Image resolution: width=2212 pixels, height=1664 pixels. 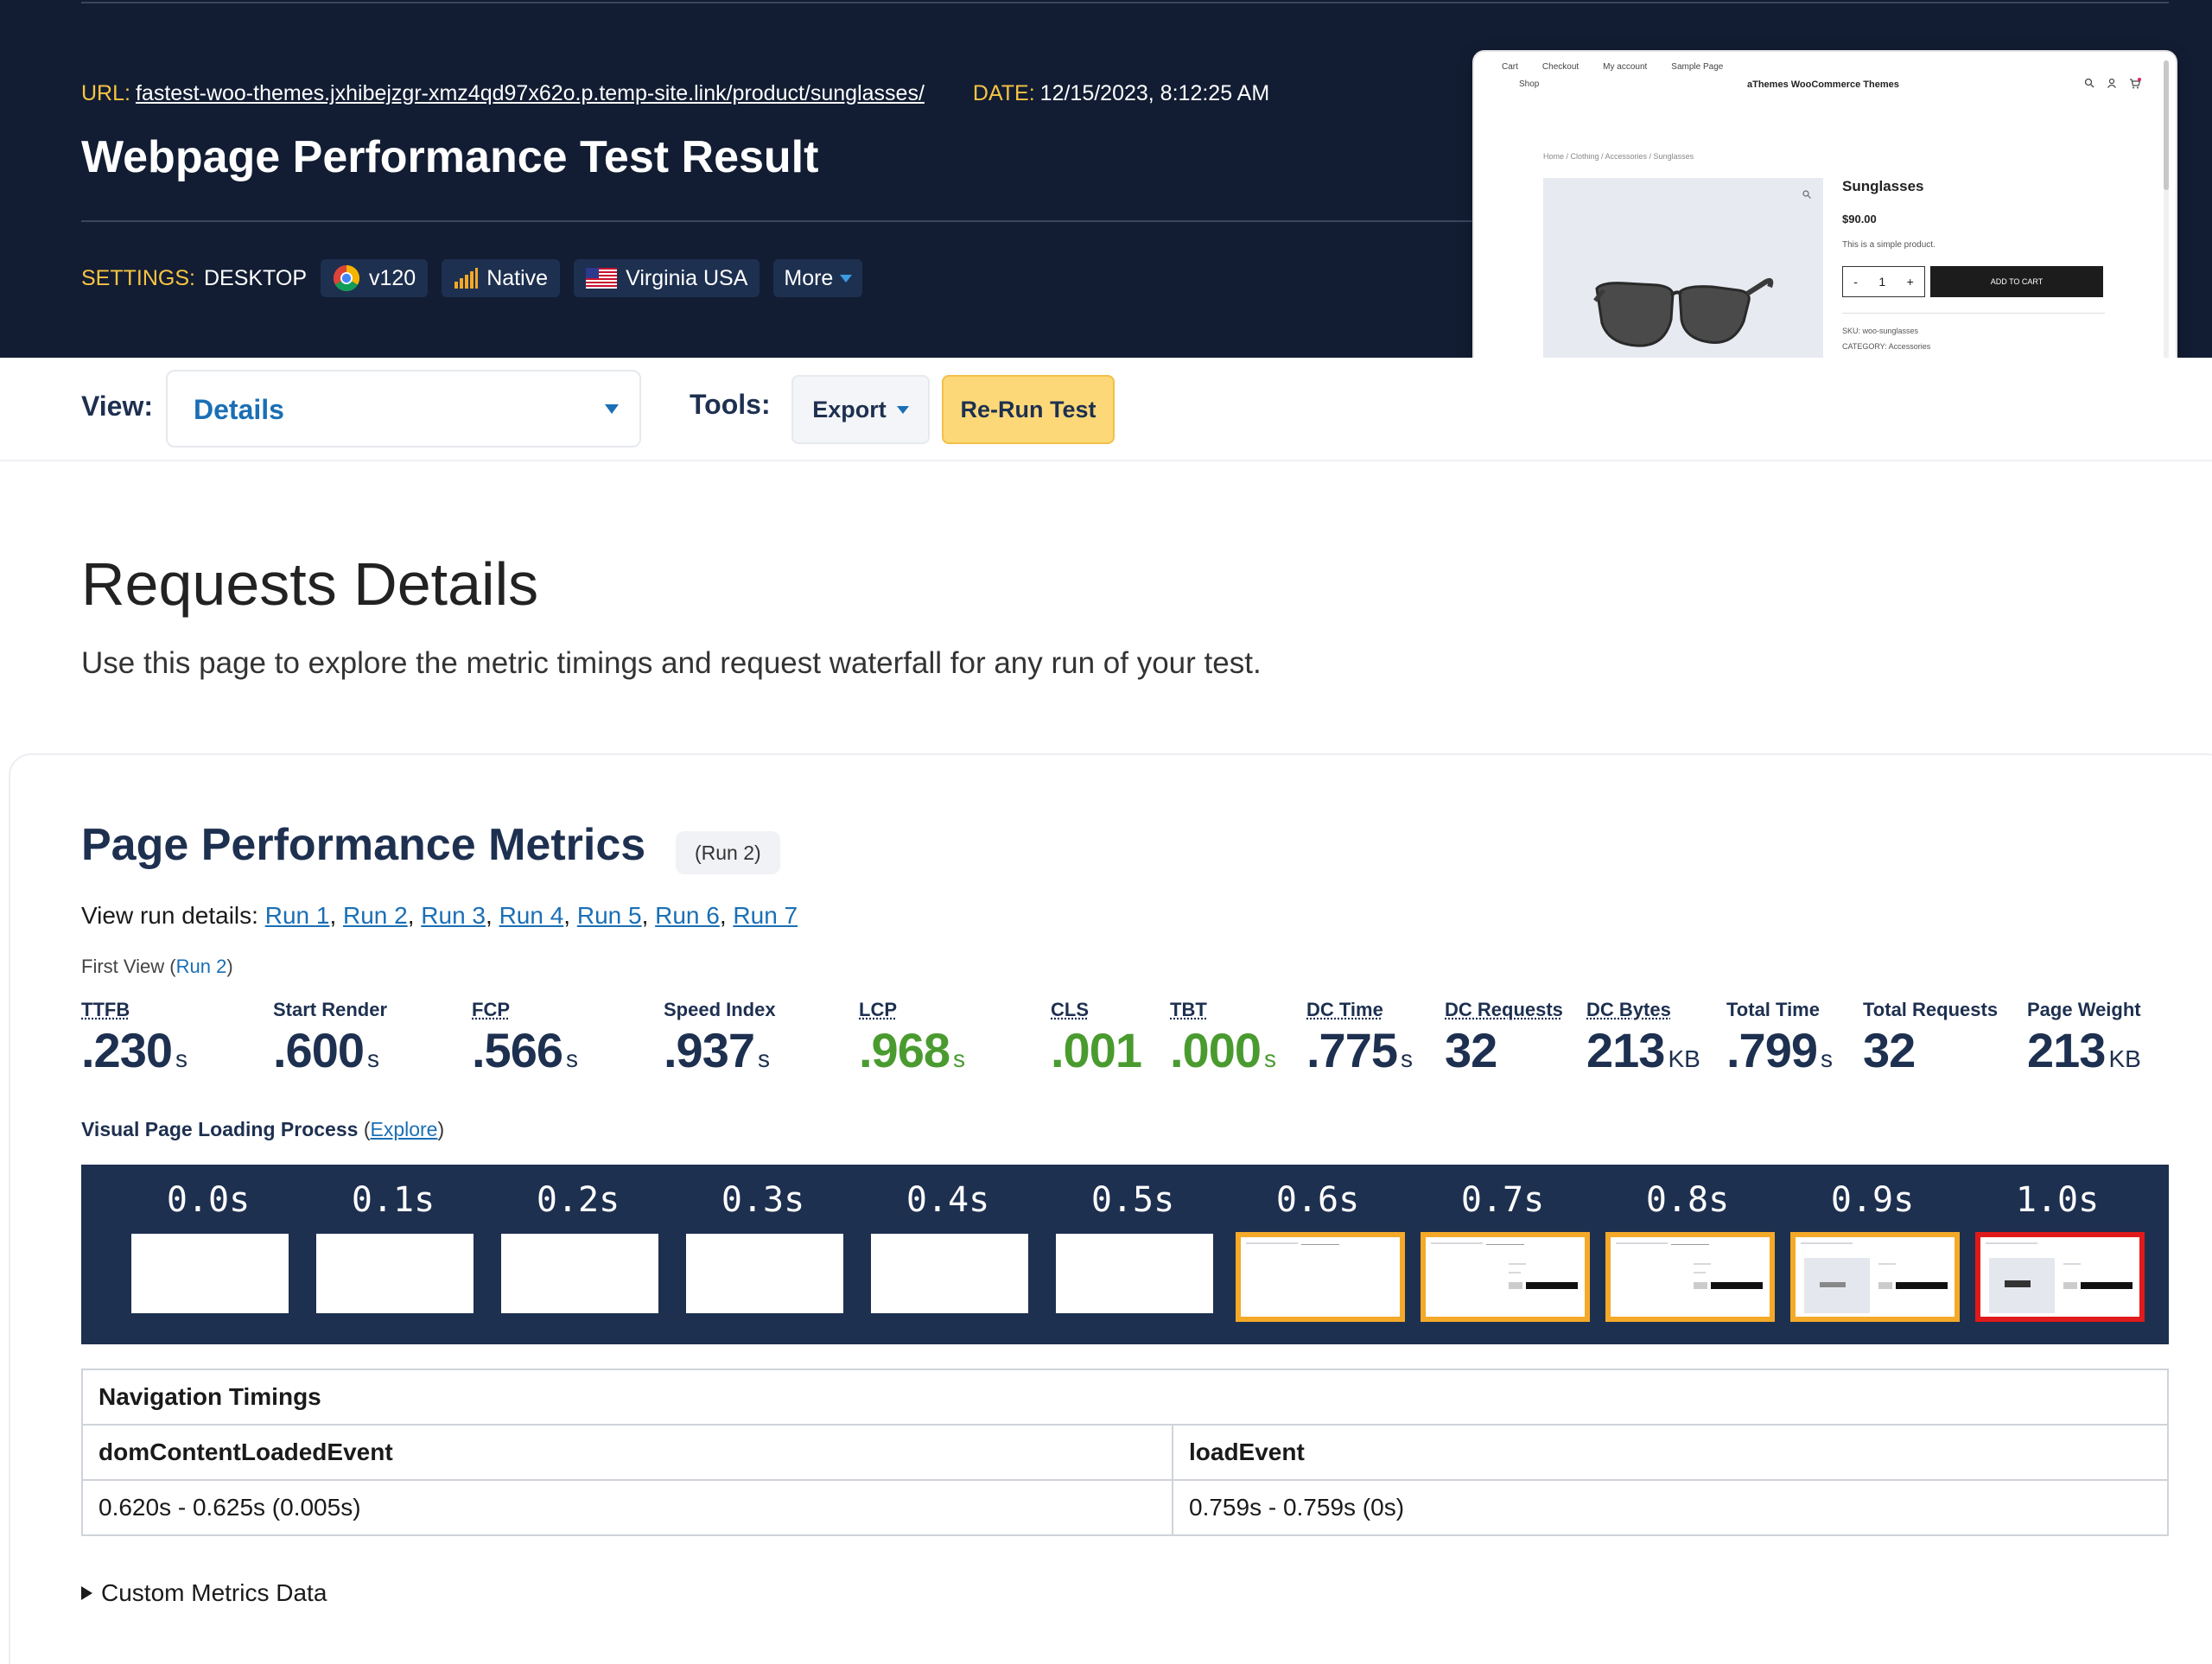 I want to click on run-link-5: Run 5, so click(x=609, y=915).